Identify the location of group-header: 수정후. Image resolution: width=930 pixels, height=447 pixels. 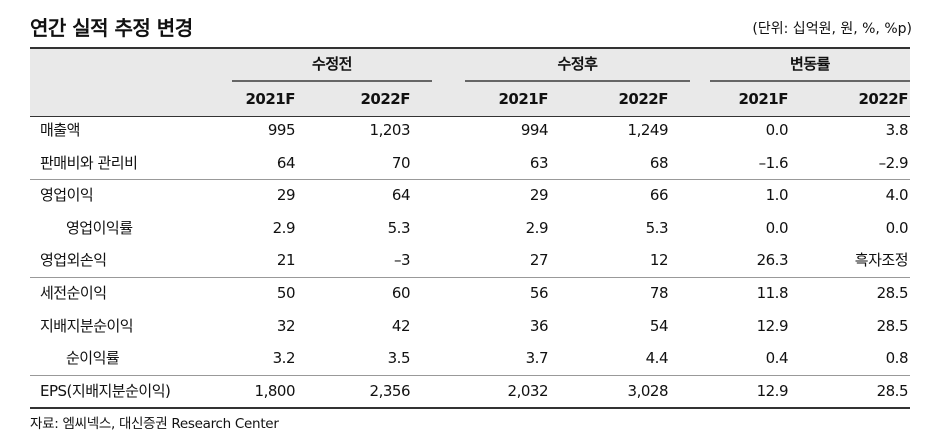
(577, 64).